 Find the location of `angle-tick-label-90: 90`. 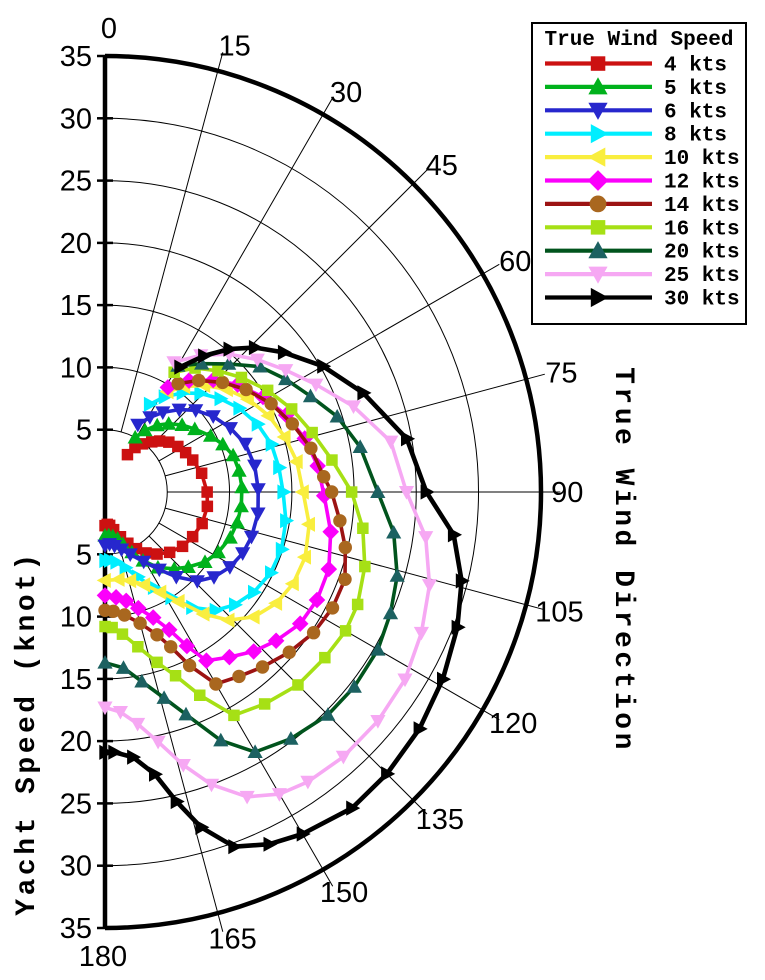

angle-tick-label-90: 90 is located at coordinates (567, 493).